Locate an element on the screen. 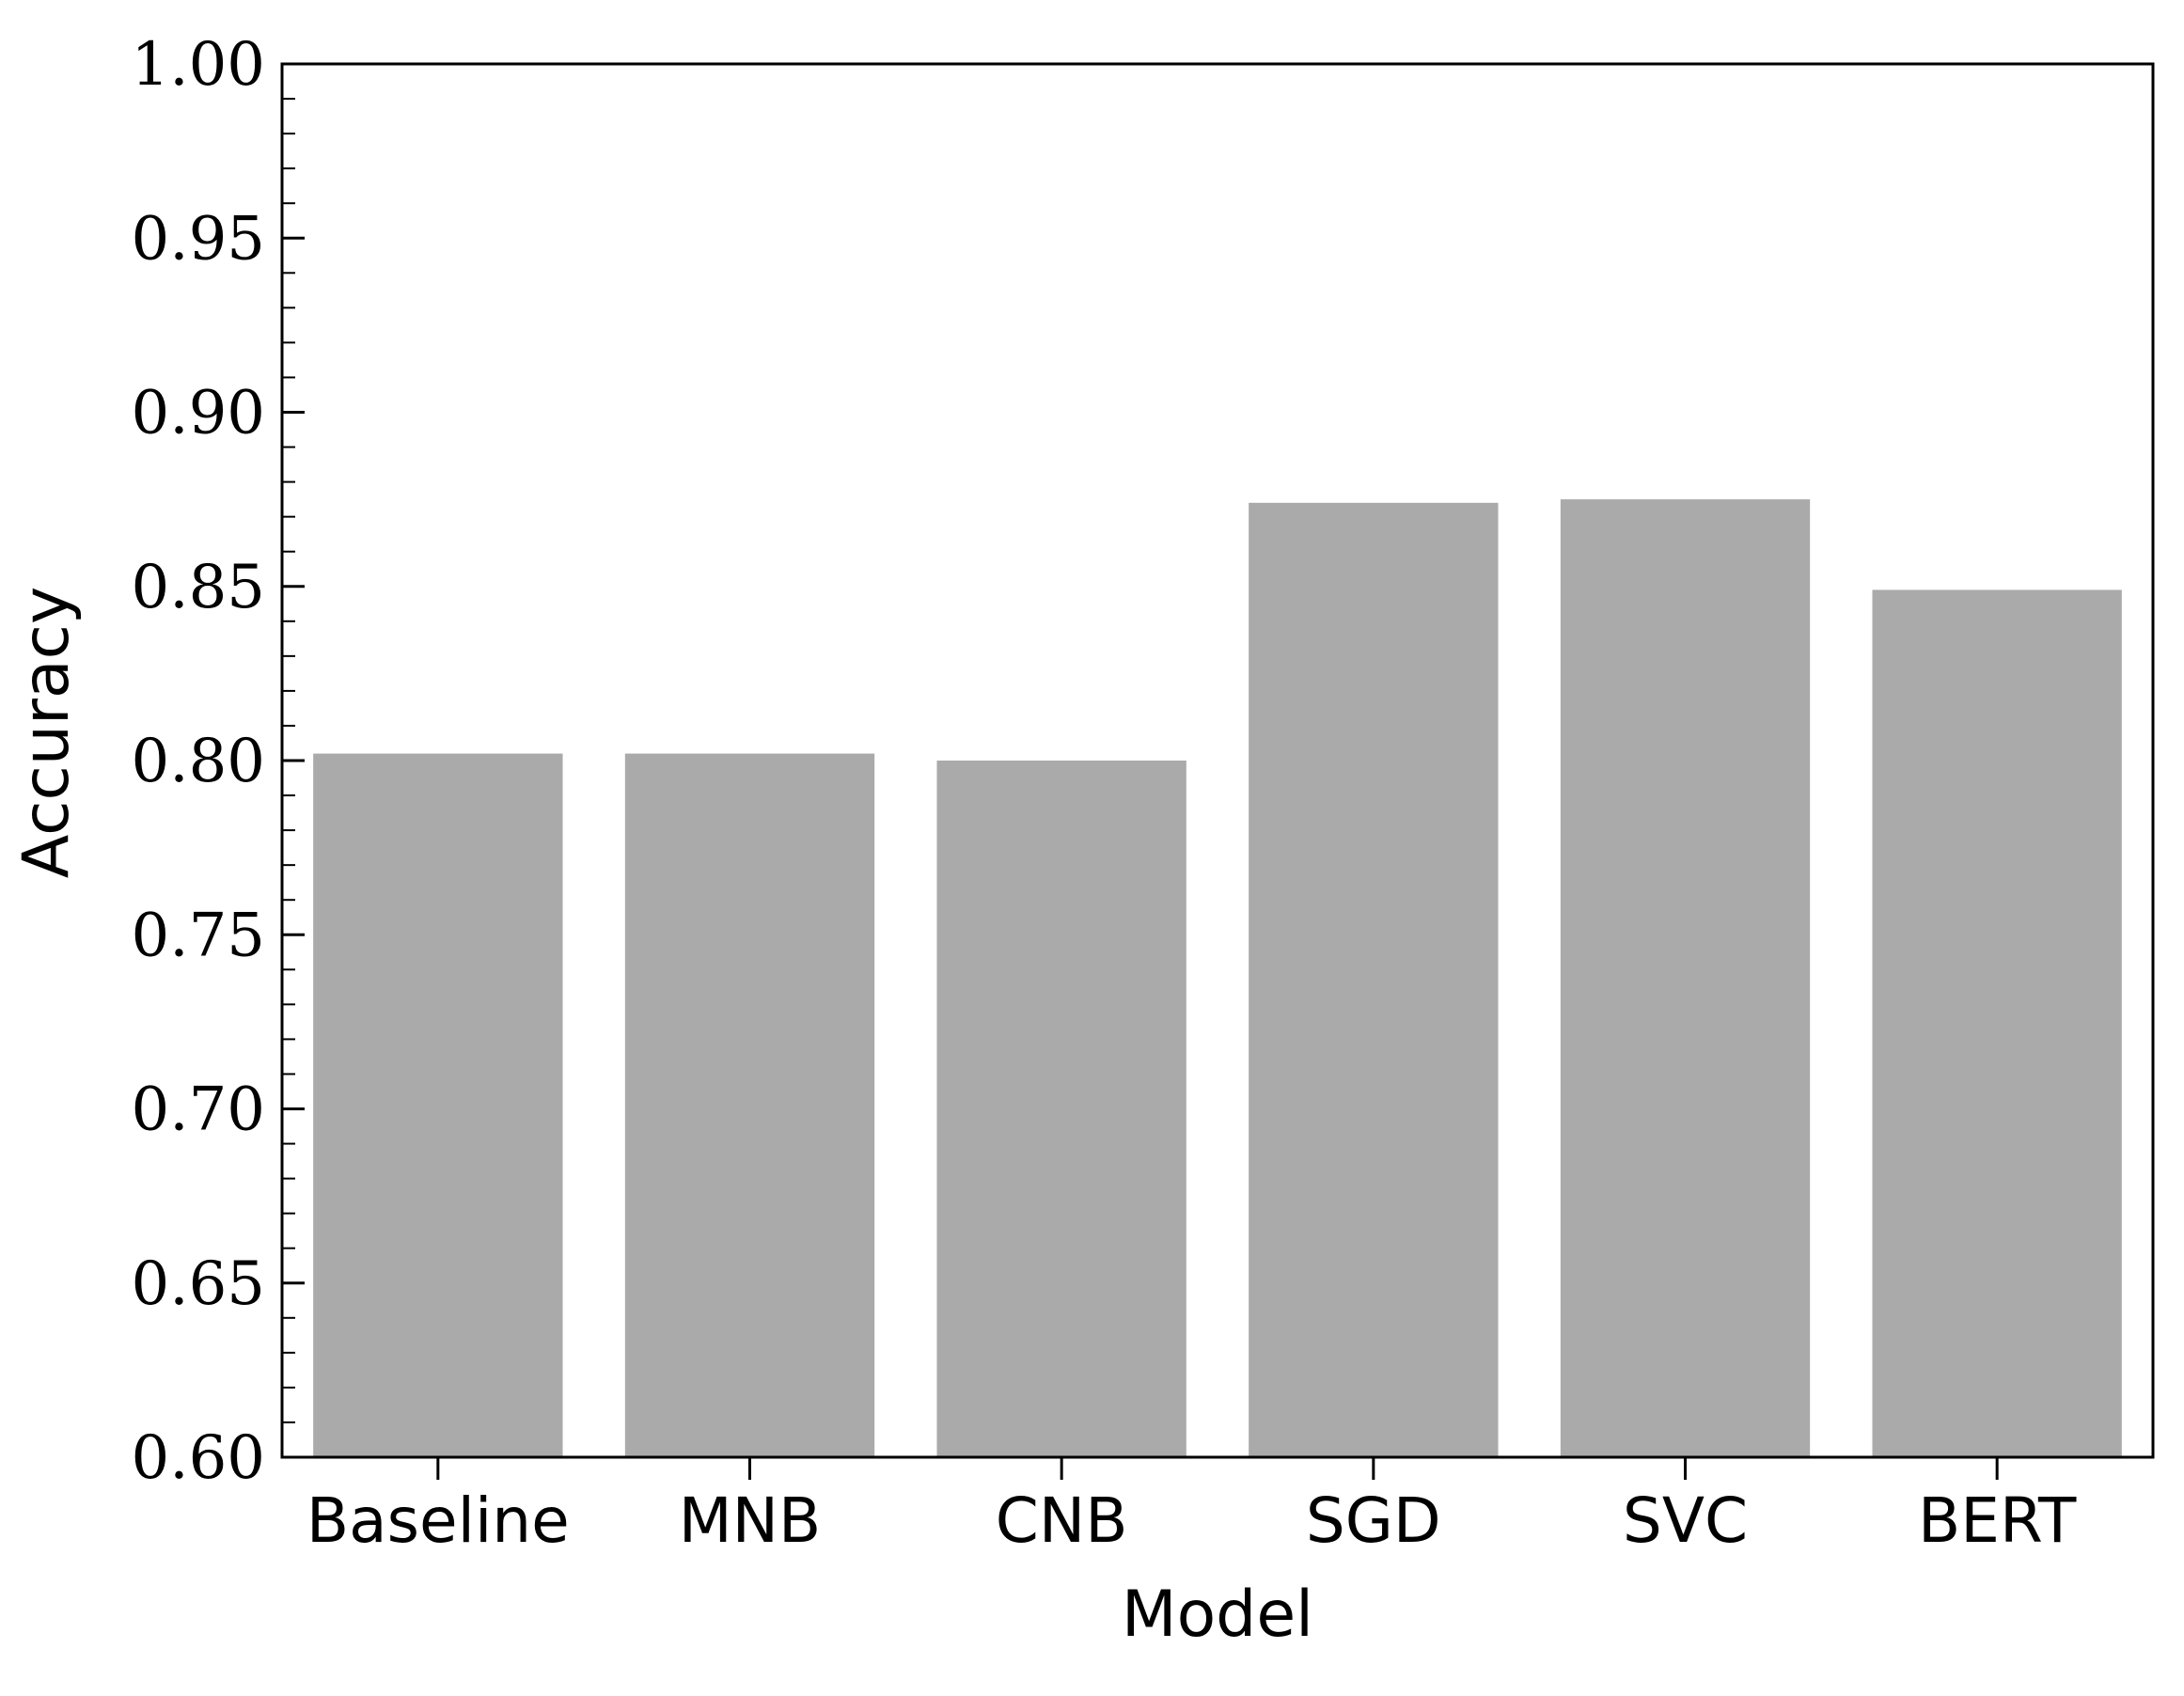 The image size is (2184, 1696). y-axis-label: Accuracy is located at coordinates (46, 732).